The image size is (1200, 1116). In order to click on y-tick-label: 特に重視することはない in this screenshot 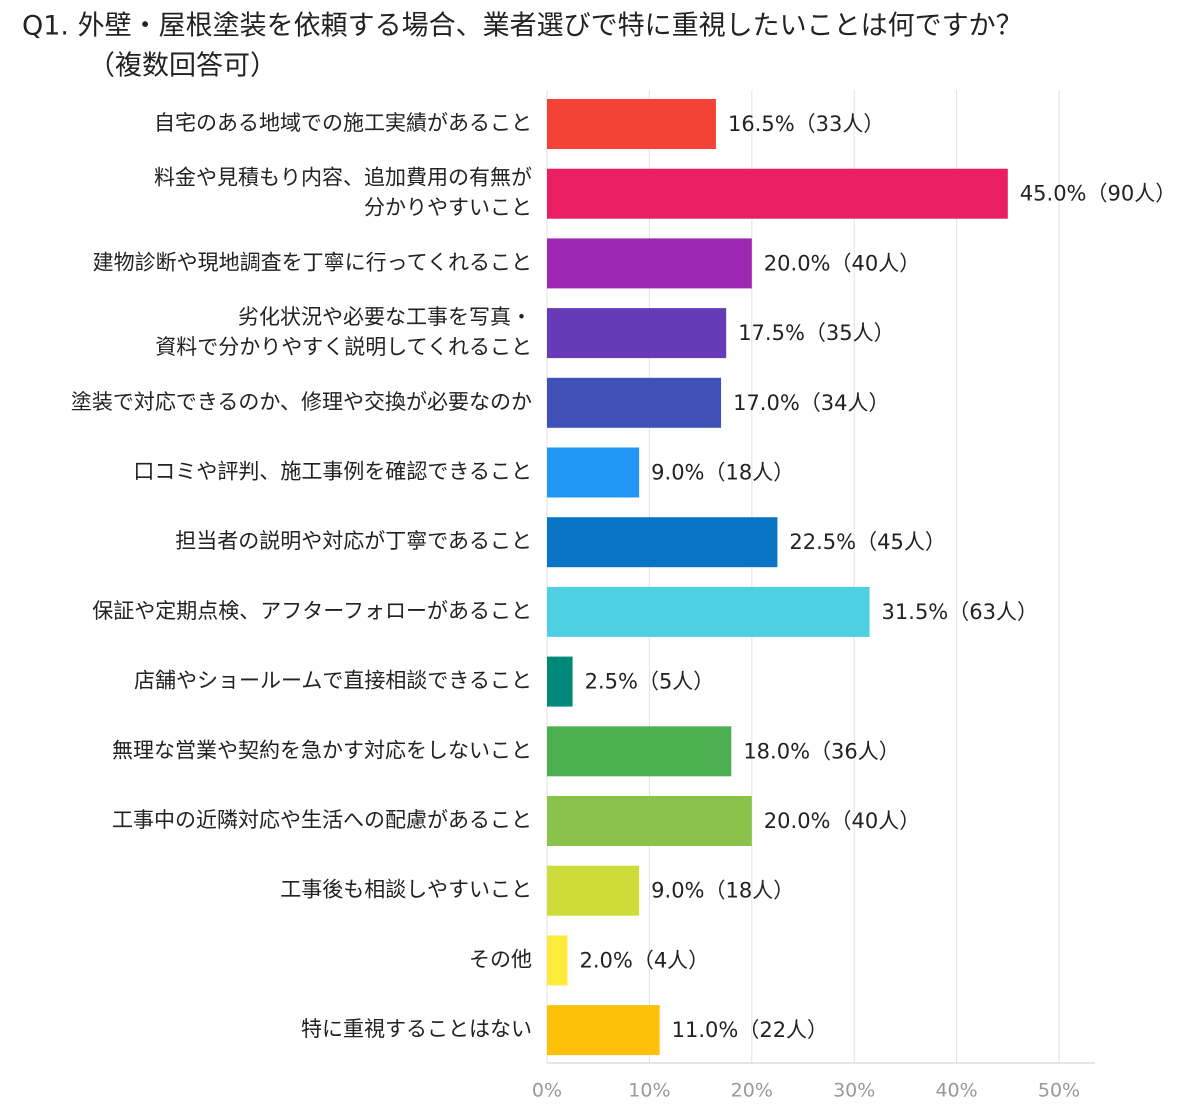, I will do `click(416, 1029)`.